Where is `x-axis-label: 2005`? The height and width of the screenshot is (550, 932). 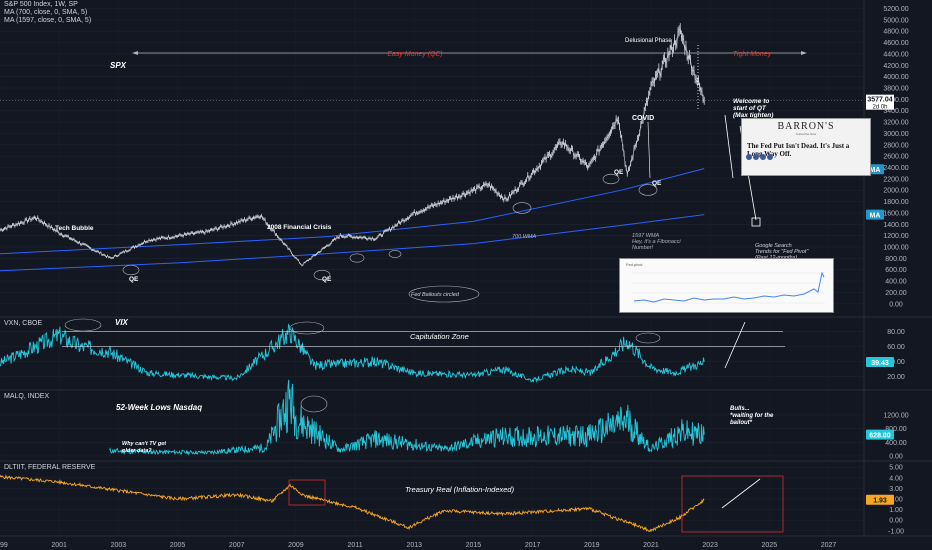
x-axis-label: 2005 is located at coordinates (178, 545).